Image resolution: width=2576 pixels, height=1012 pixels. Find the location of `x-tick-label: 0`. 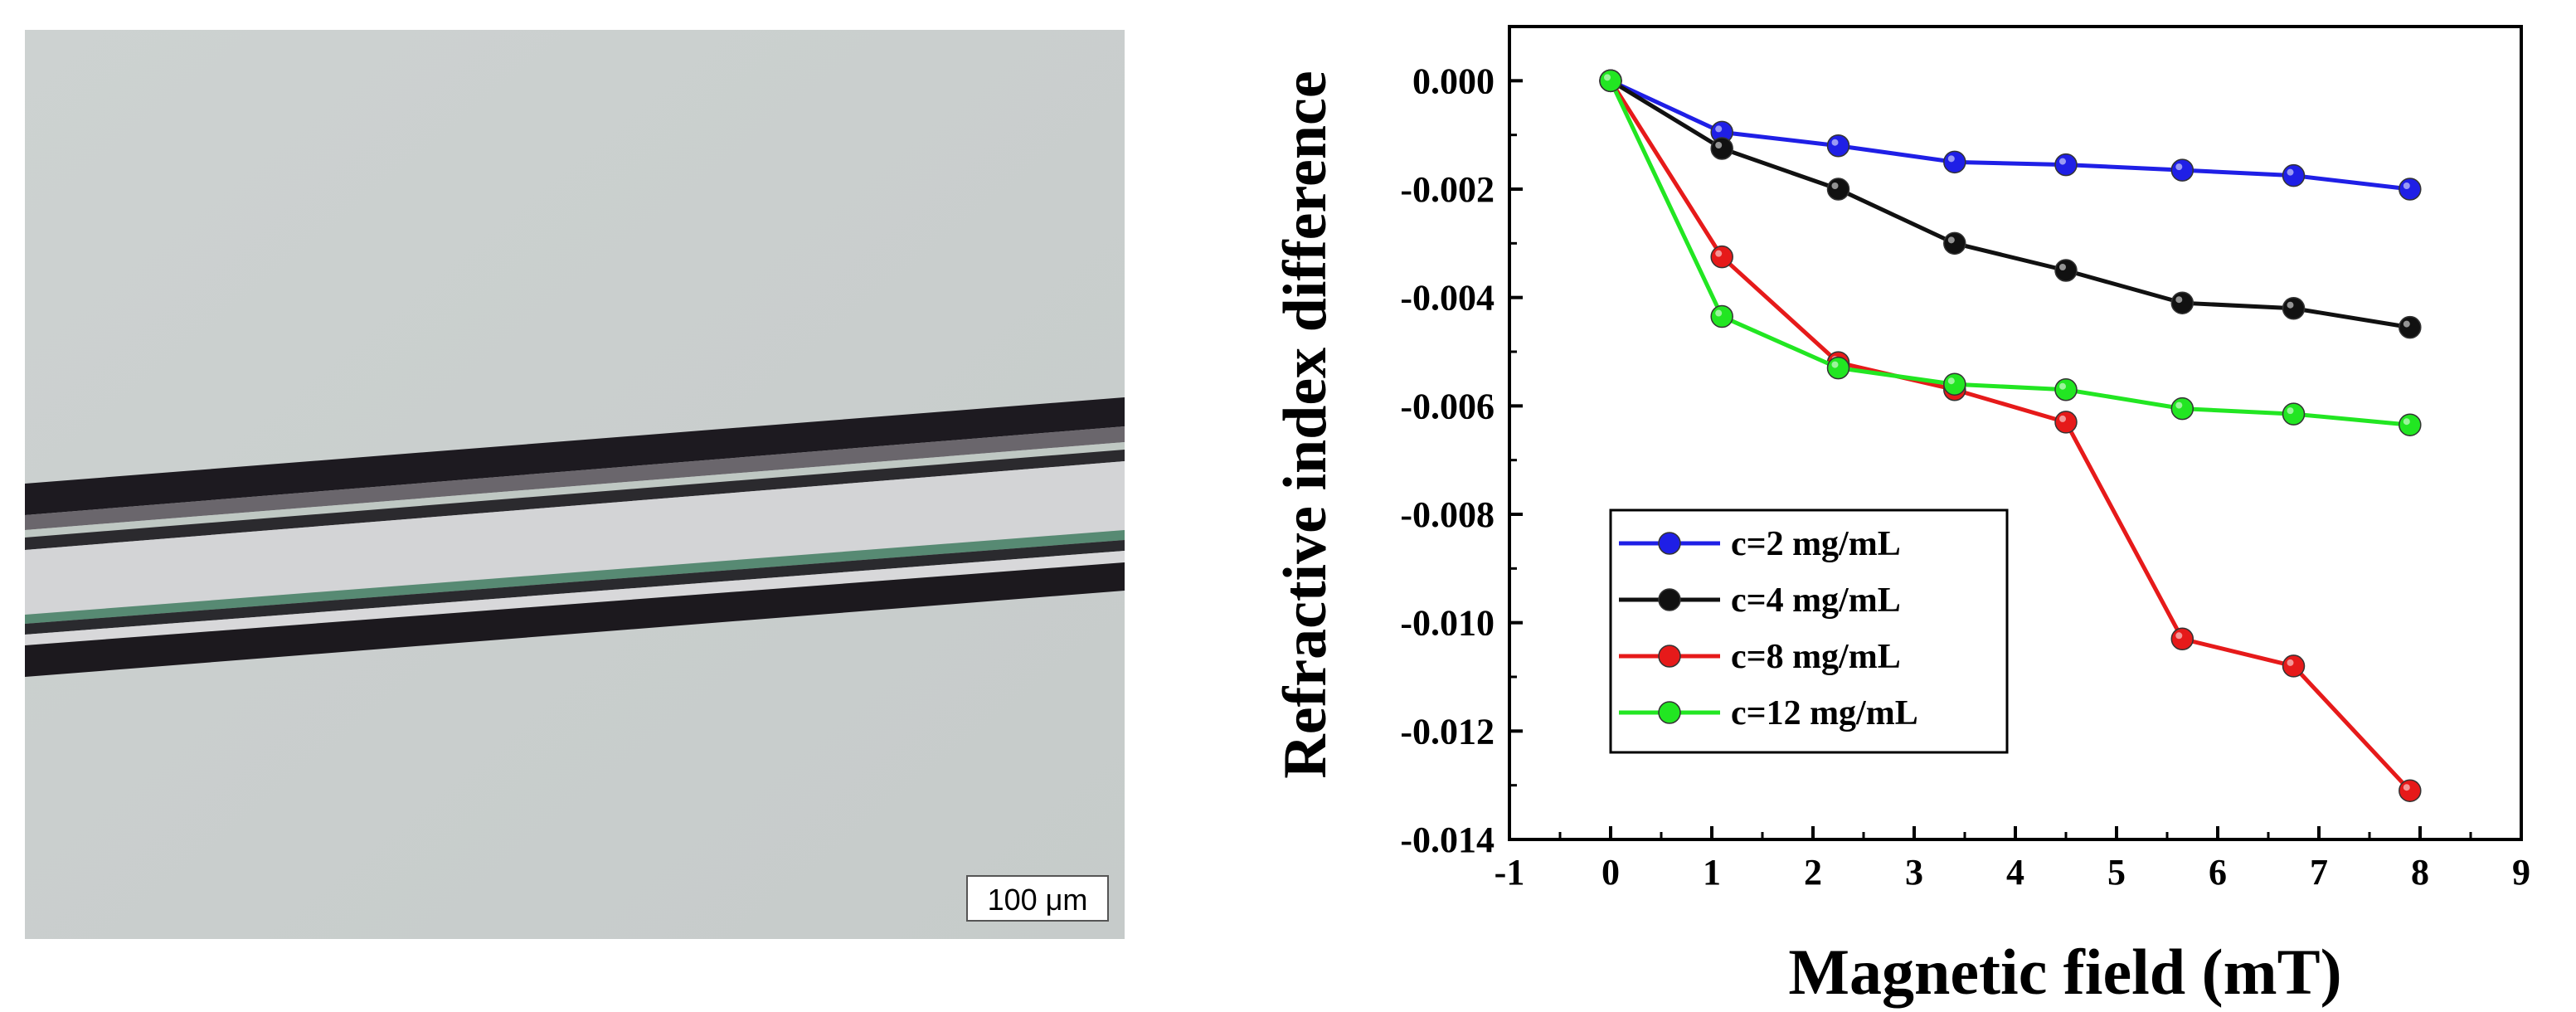

x-tick-label: 0 is located at coordinates (1611, 872).